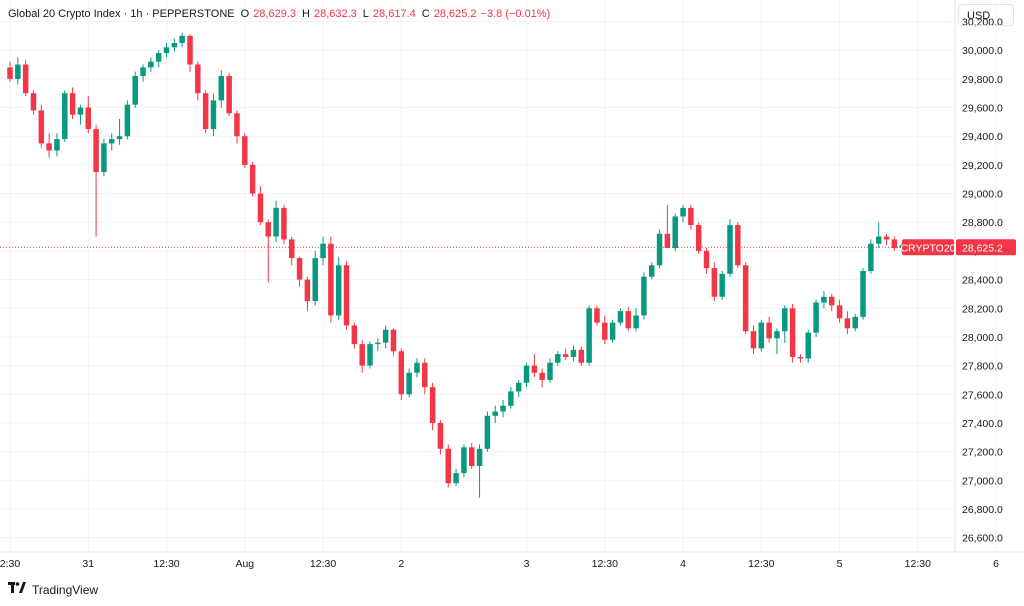 Image resolution: width=1024 pixels, height=606 pixels. Describe the element at coordinates (982, 248) in the screenshot. I see `last-price-label: 28,625.2` at that location.